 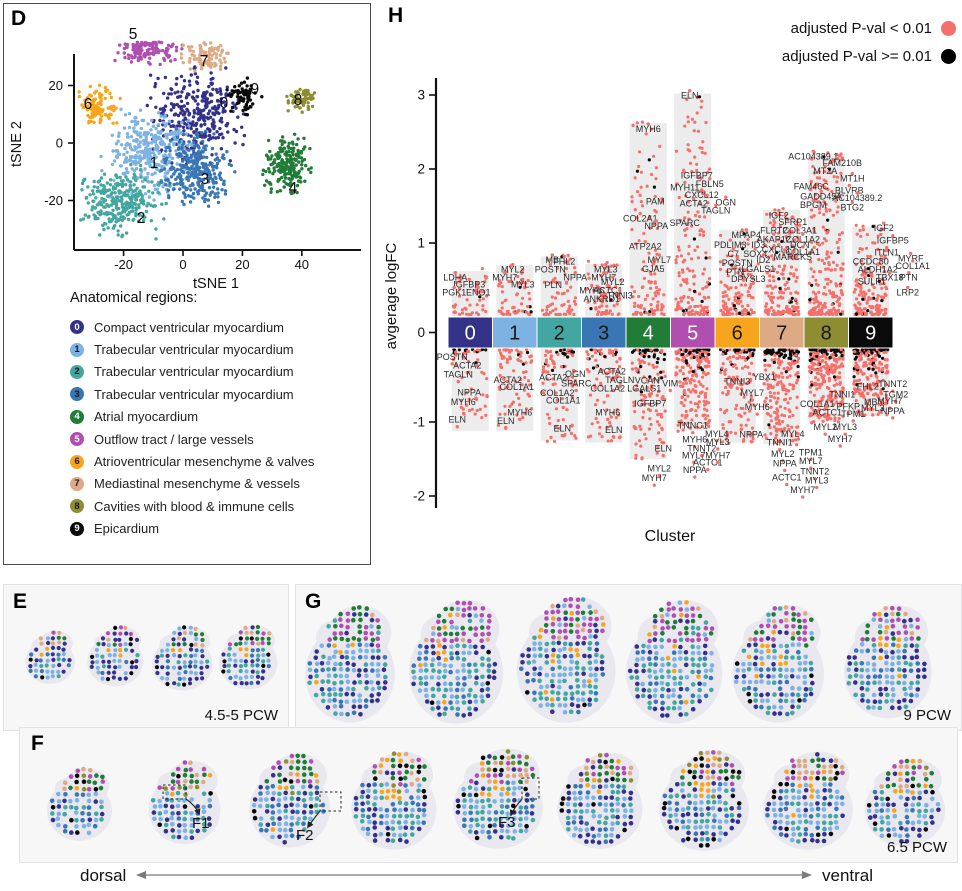 I want to click on svg-text: SOX4, so click(x=755, y=254).